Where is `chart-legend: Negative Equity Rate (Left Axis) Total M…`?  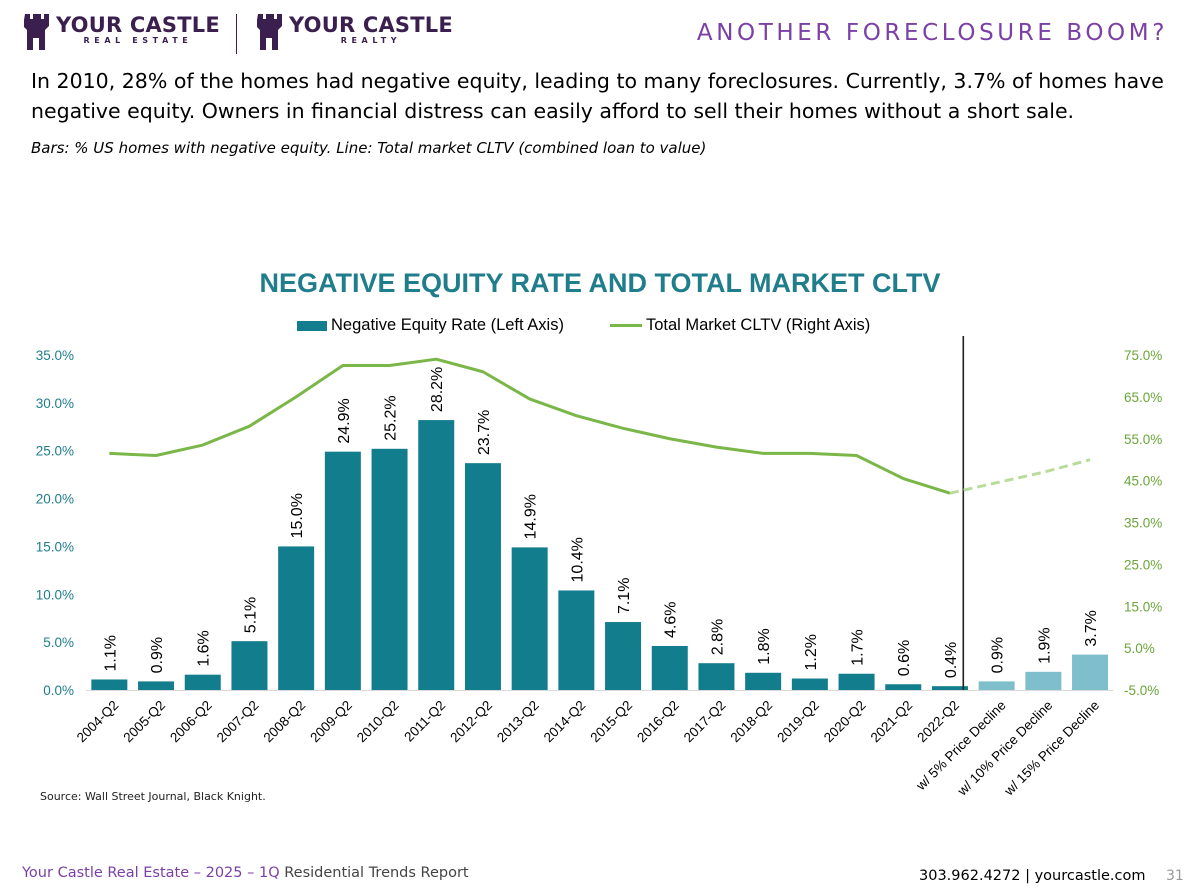
chart-legend: Negative Equity Rate (Left Axis) Total M… is located at coordinates (583, 325).